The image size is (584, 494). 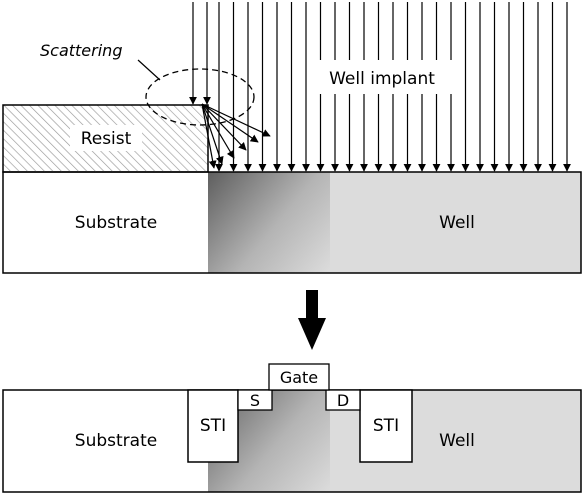 I want to click on bottom-well-label: Well, so click(x=457, y=441).